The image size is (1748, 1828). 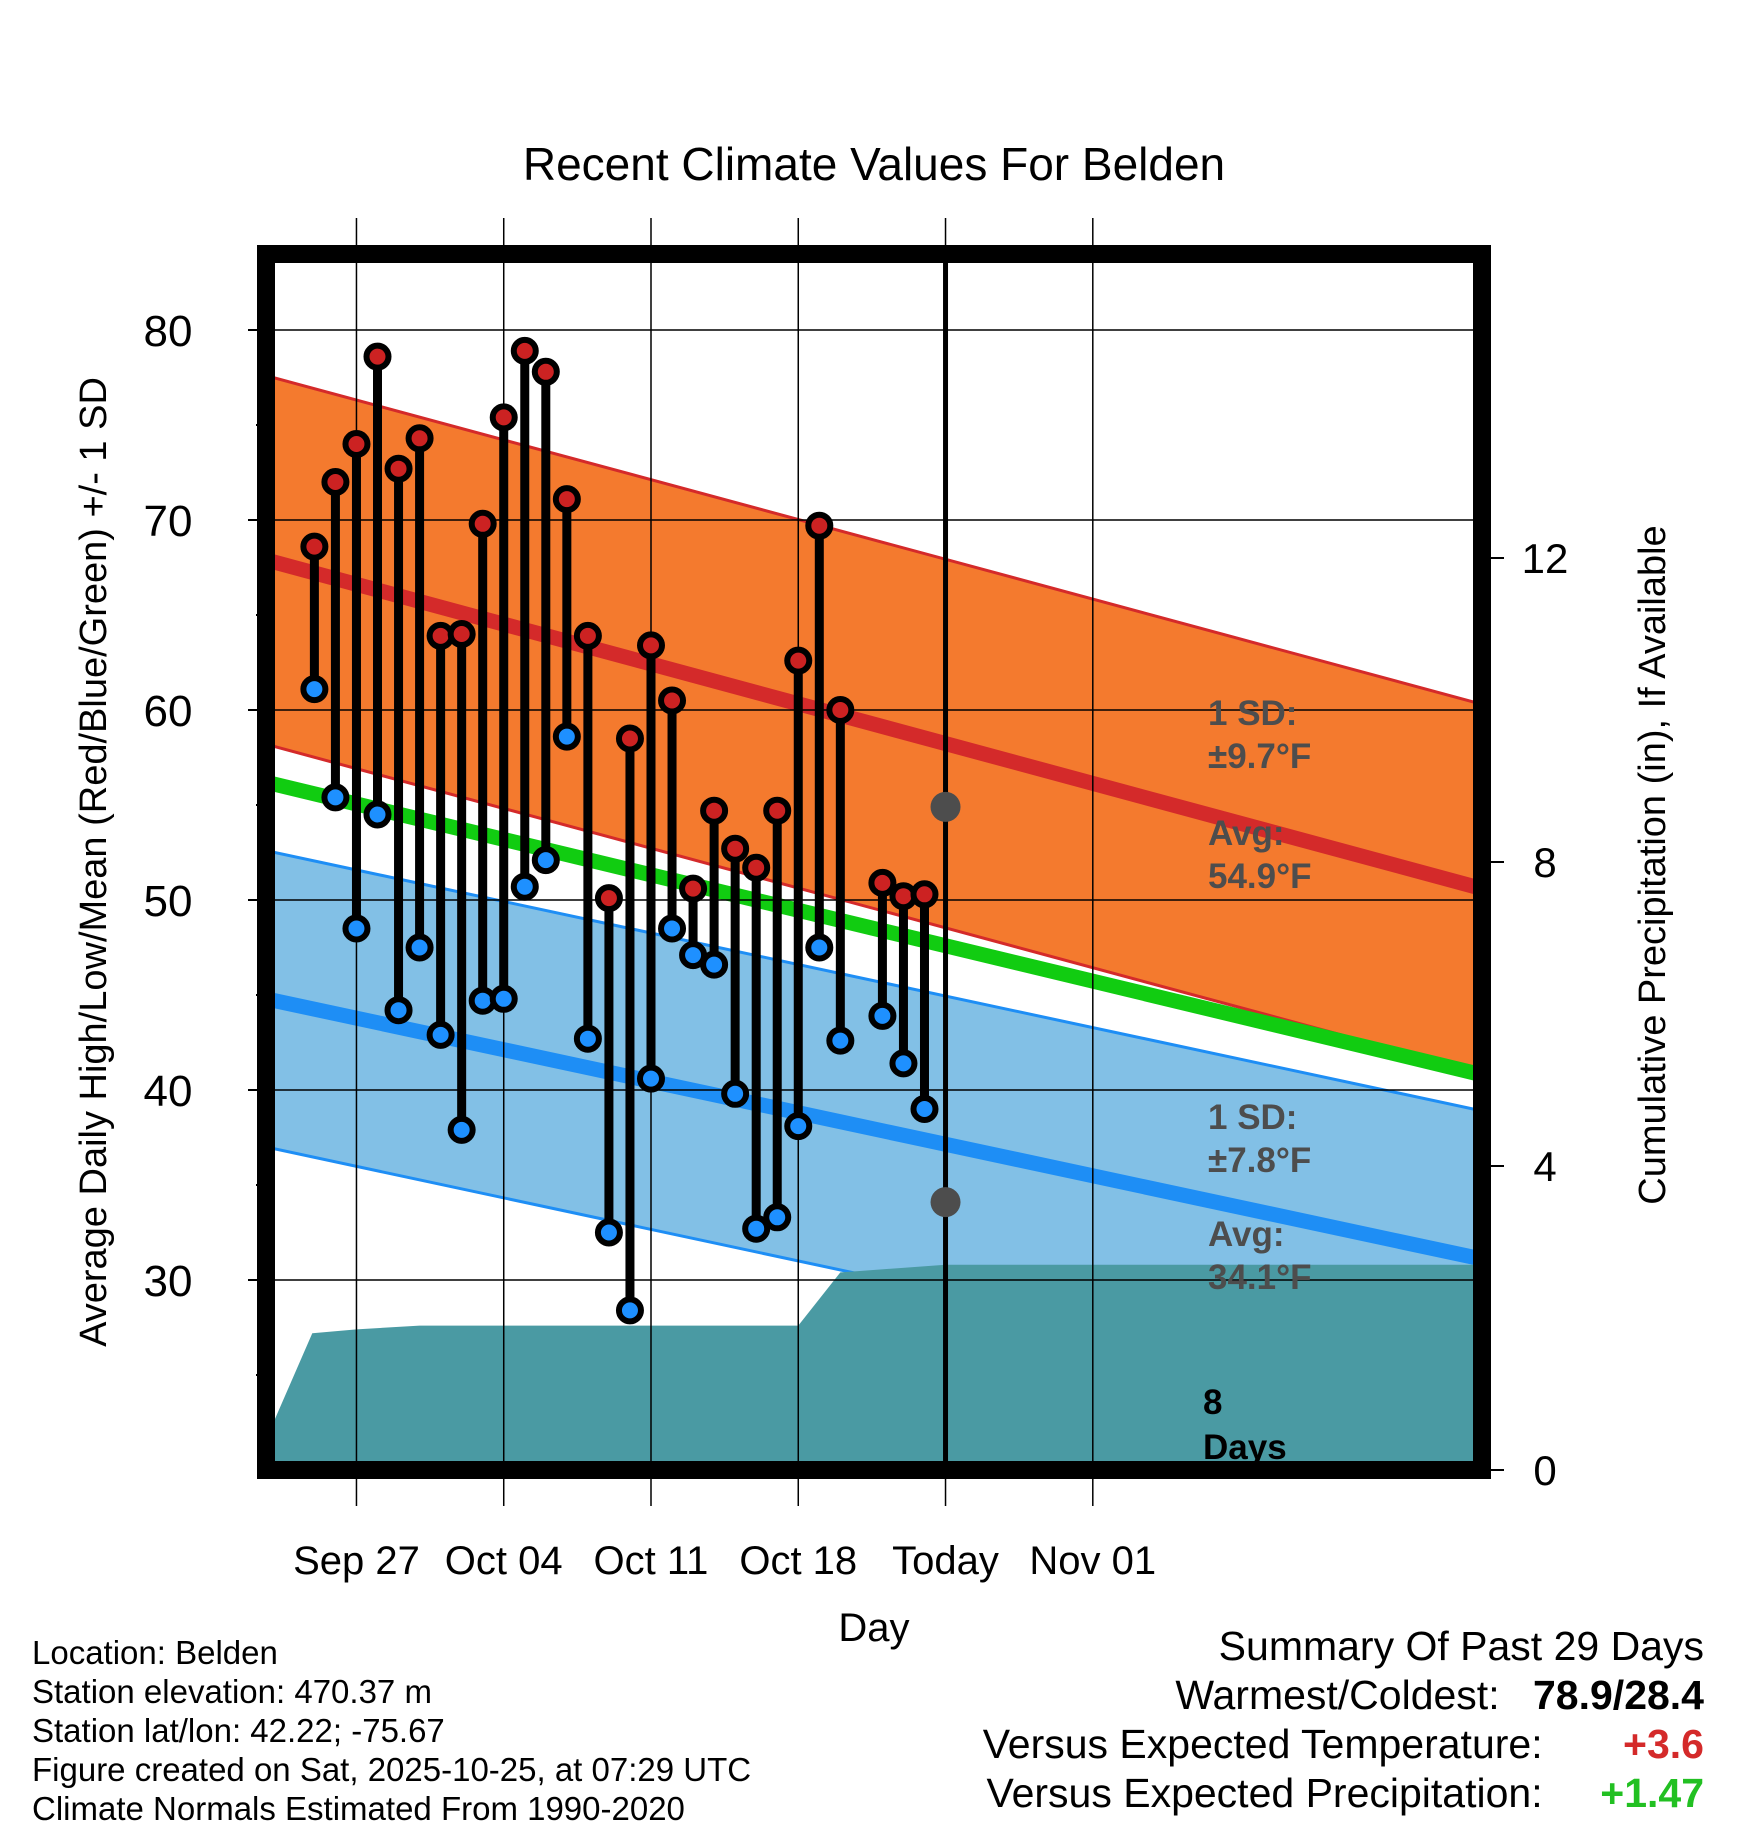 What do you see at coordinates (1246, 833) in the screenshot?
I see `high-avg-label: Avg:` at bounding box center [1246, 833].